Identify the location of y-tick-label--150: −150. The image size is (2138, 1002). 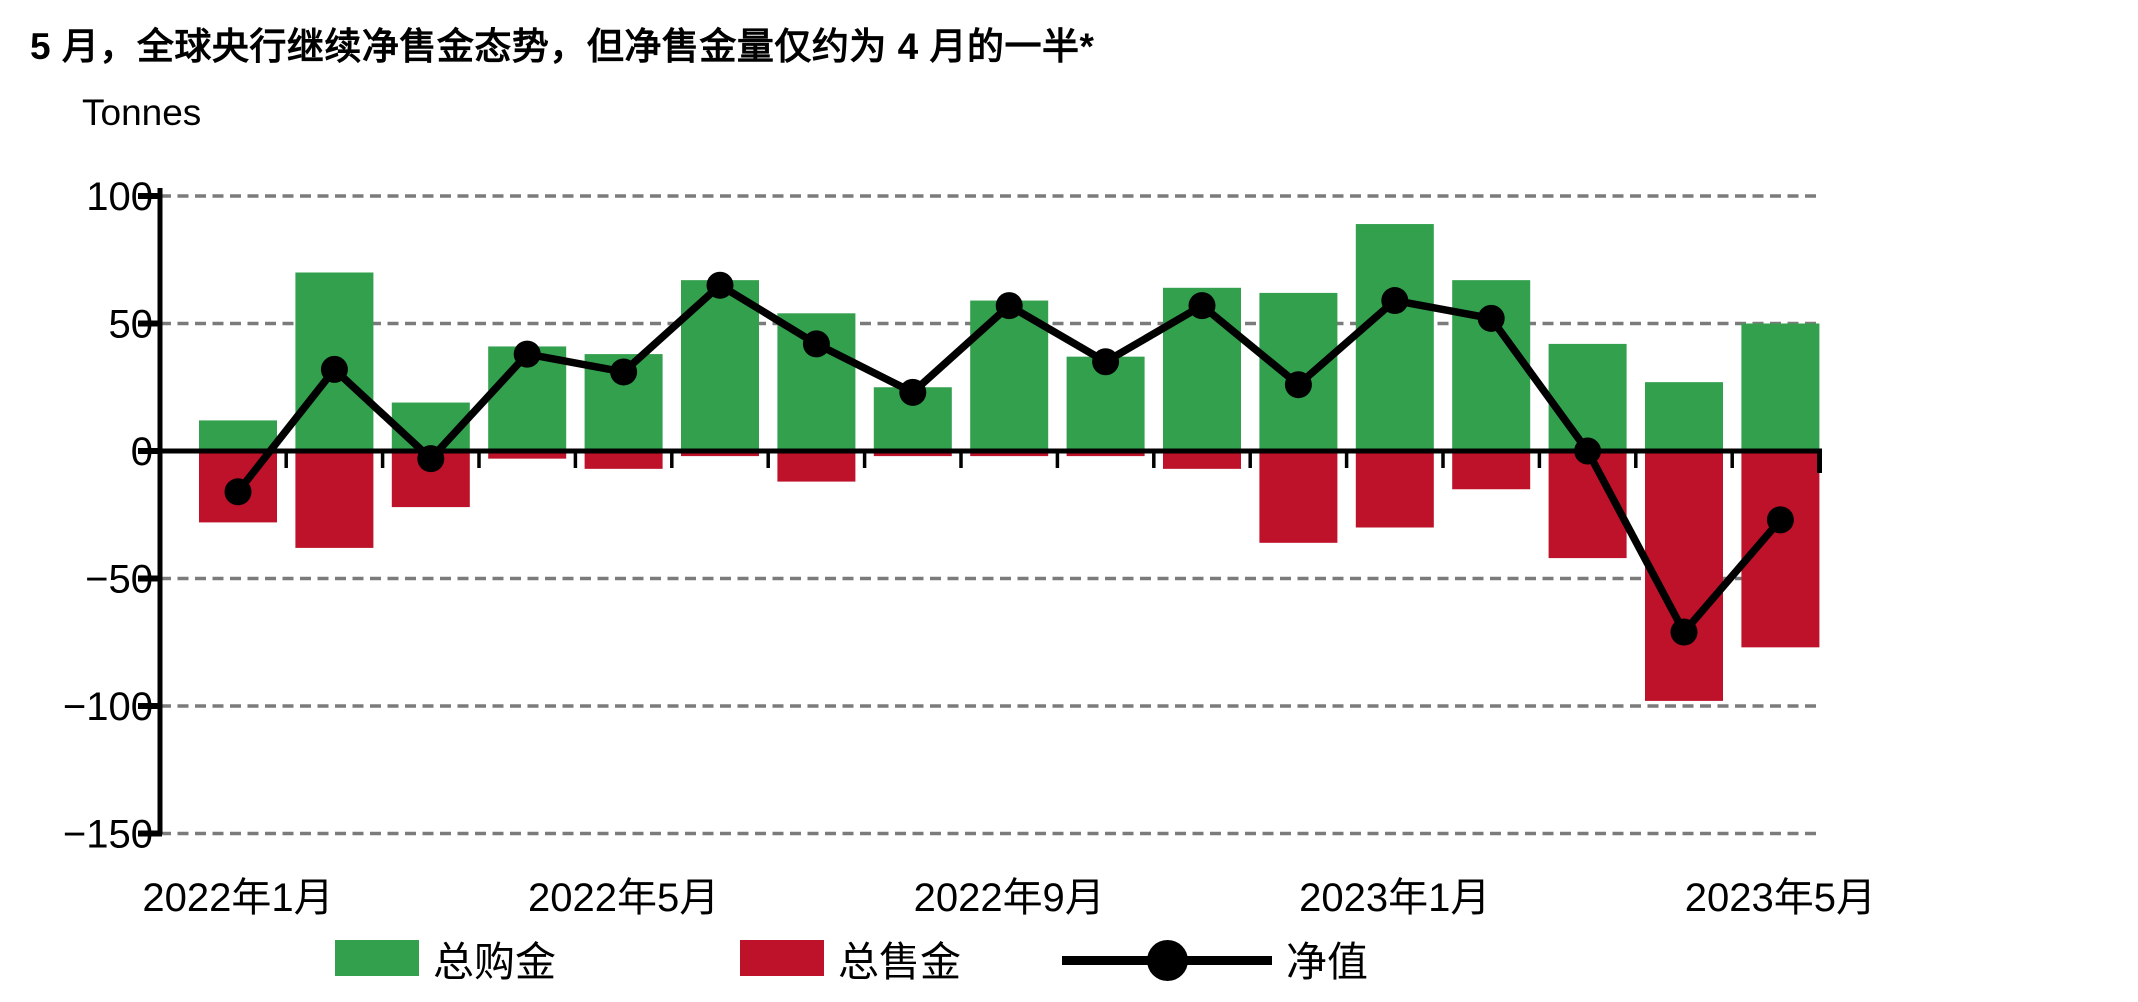
(108, 835).